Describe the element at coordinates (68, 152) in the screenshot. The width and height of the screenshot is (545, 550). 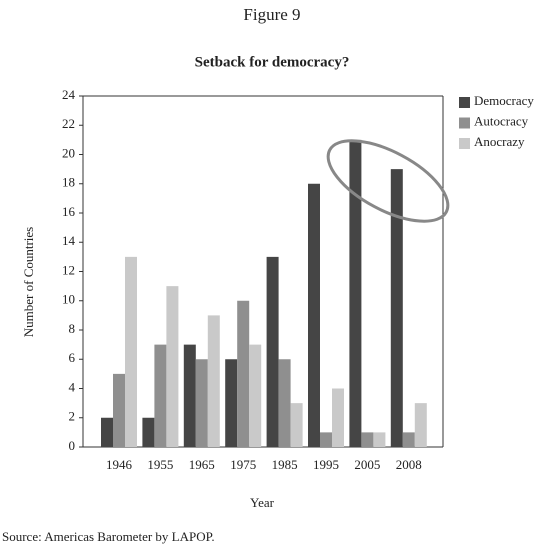
I see `y-tick-label: 20` at that location.